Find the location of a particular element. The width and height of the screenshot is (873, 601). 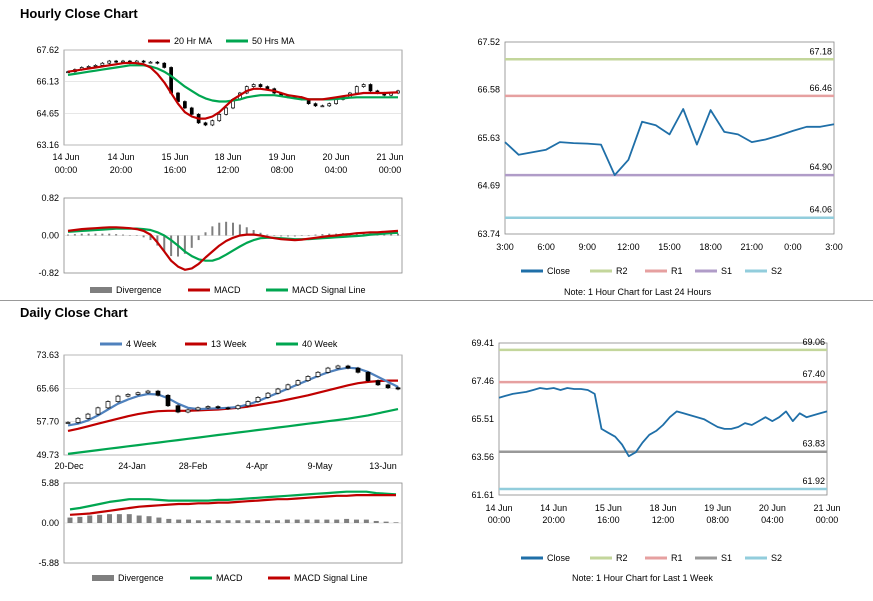

hourly-24h-legend-r1: R1 is located at coordinates (677, 271).